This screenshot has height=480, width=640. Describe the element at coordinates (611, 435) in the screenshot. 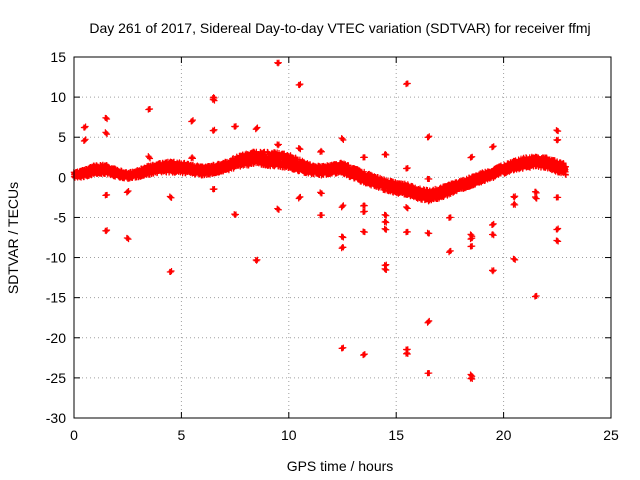

I see `x-tick-label: 25` at that location.